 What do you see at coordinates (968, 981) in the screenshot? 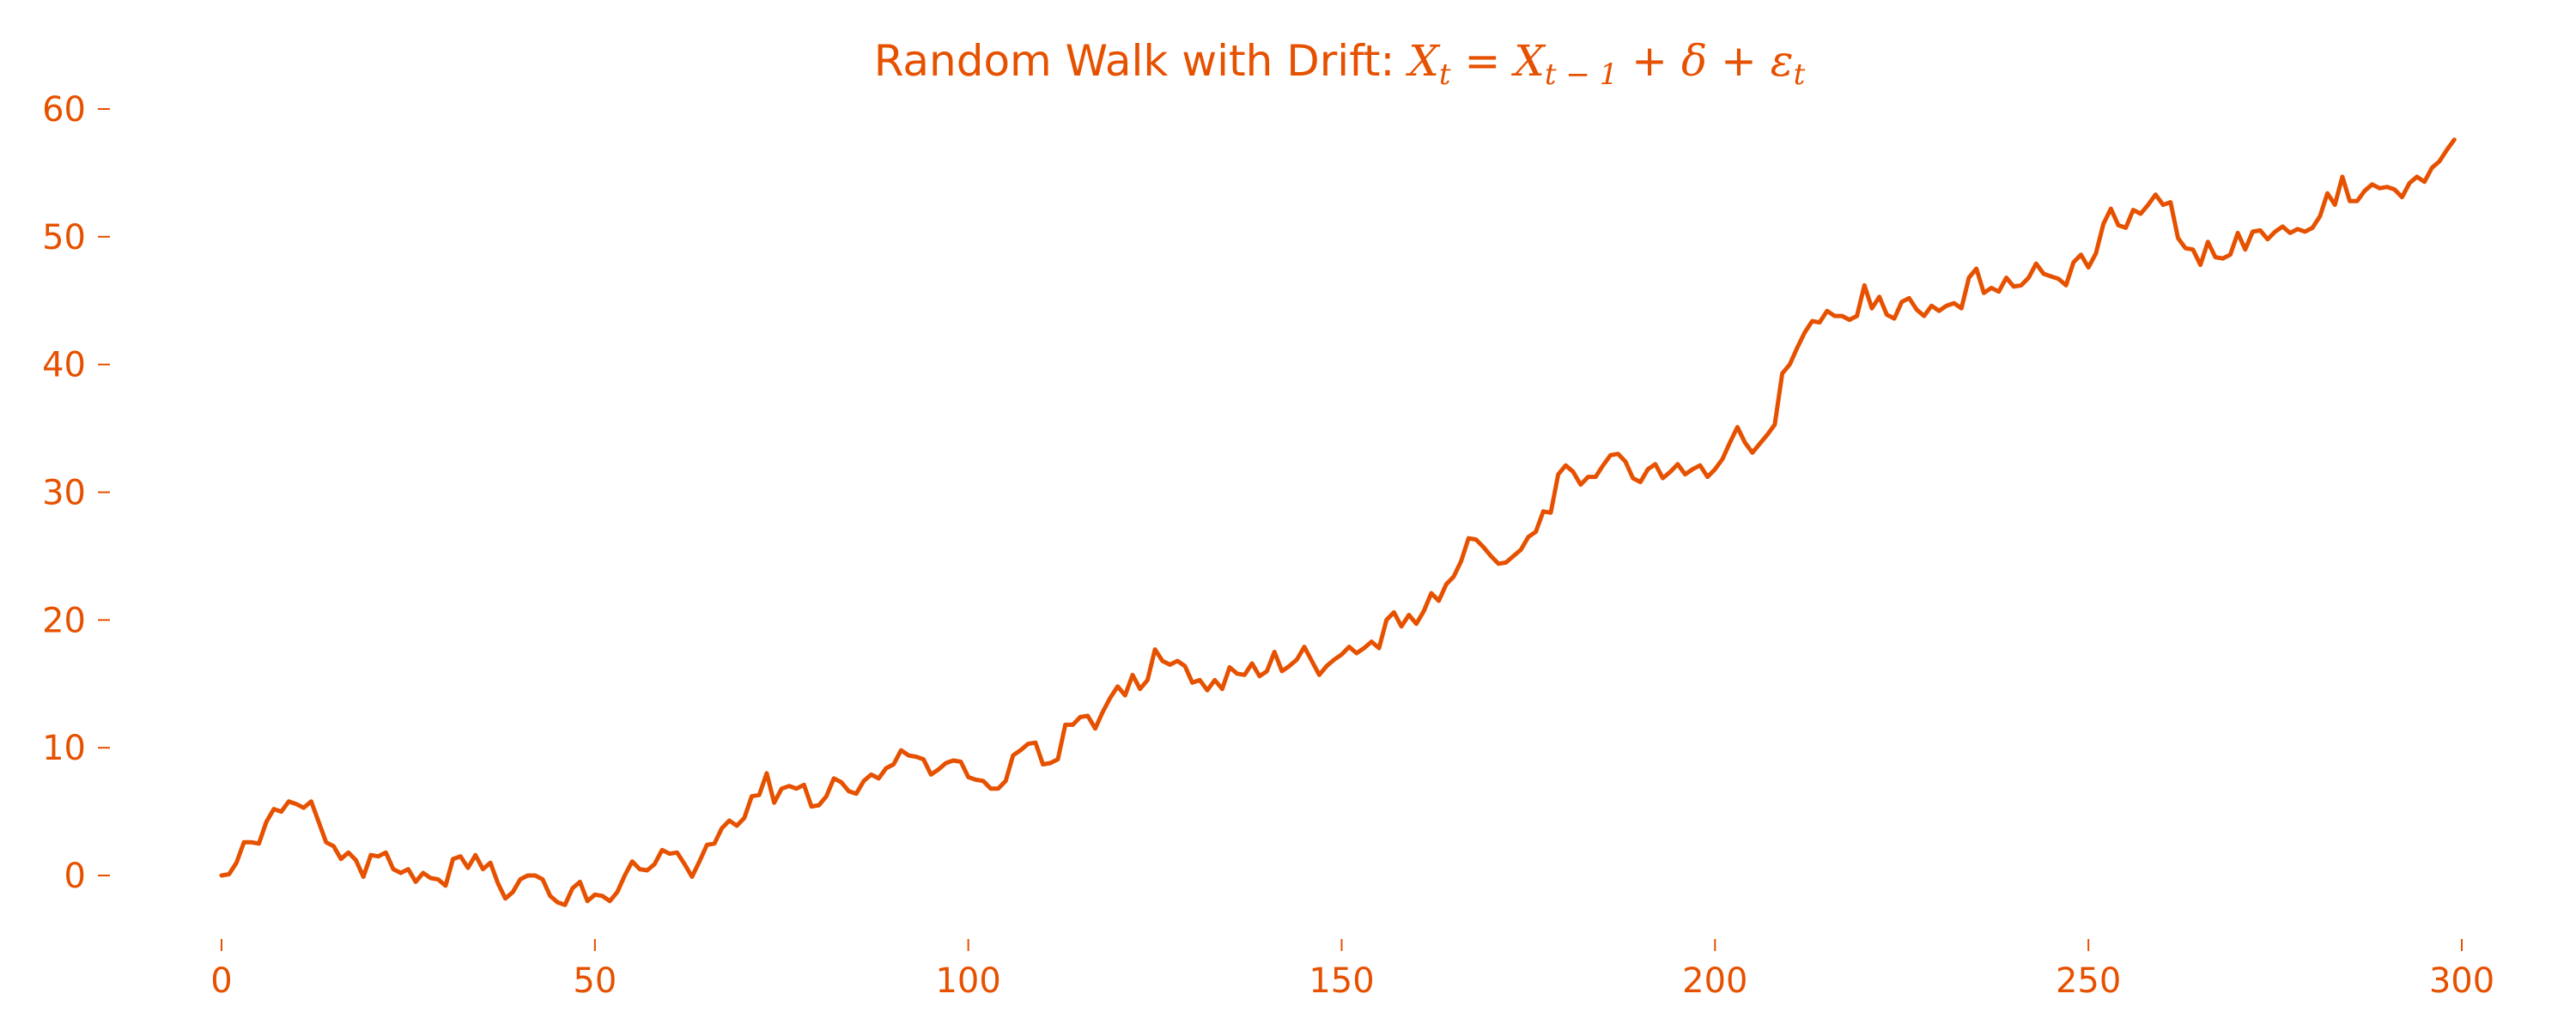
I see `x-tick-label: 100` at bounding box center [968, 981].